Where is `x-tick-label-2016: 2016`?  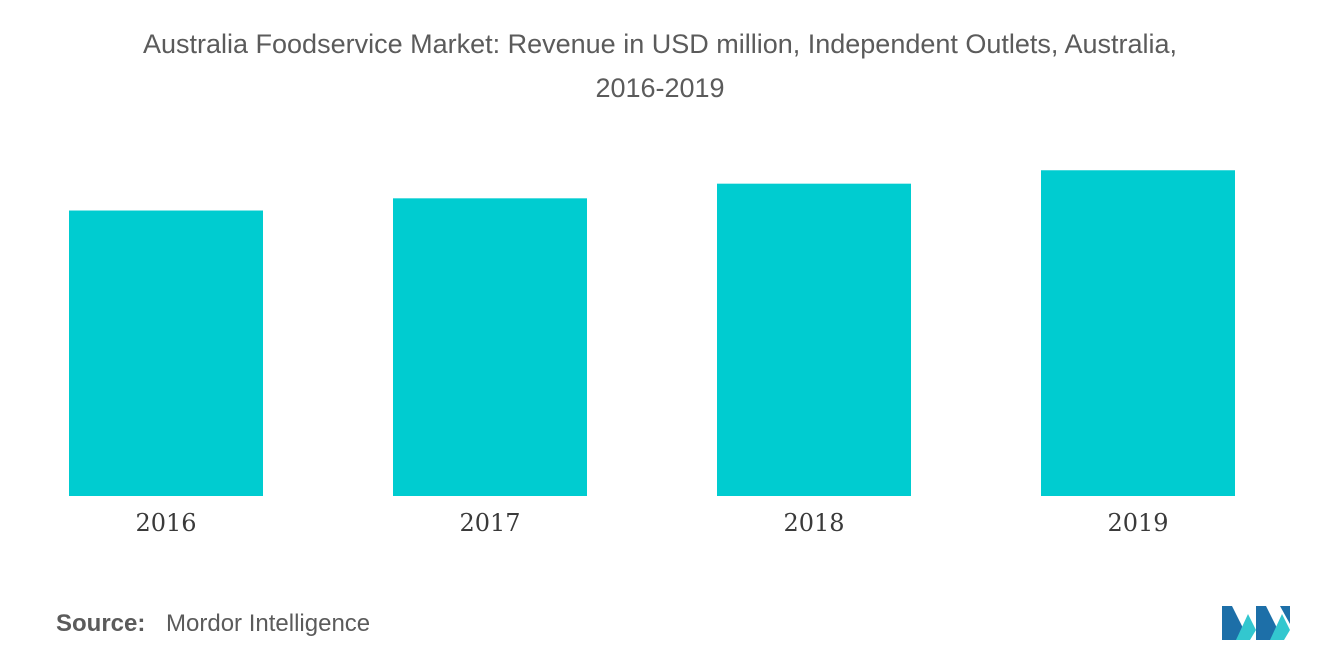 x-tick-label-2016: 2016 is located at coordinates (165, 523).